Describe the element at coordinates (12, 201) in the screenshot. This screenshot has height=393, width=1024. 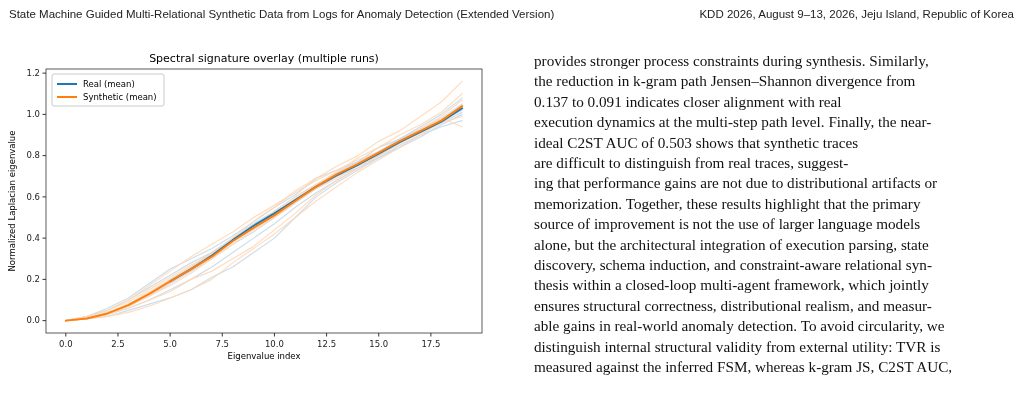
I see `y-axis-title: Normalized Laplacian eigenvalue` at that location.